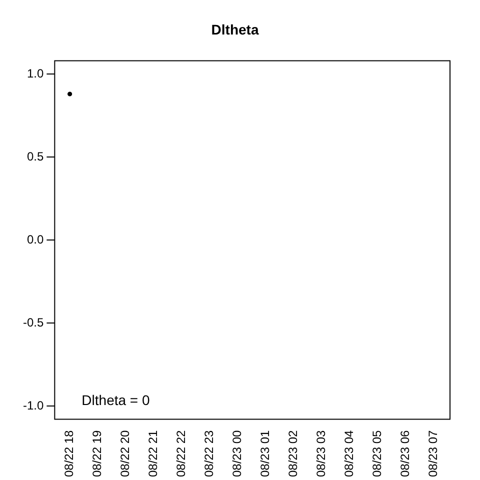 The width and height of the screenshot is (480, 480). I want to click on annotation: Dltheta = 0, so click(116, 400).